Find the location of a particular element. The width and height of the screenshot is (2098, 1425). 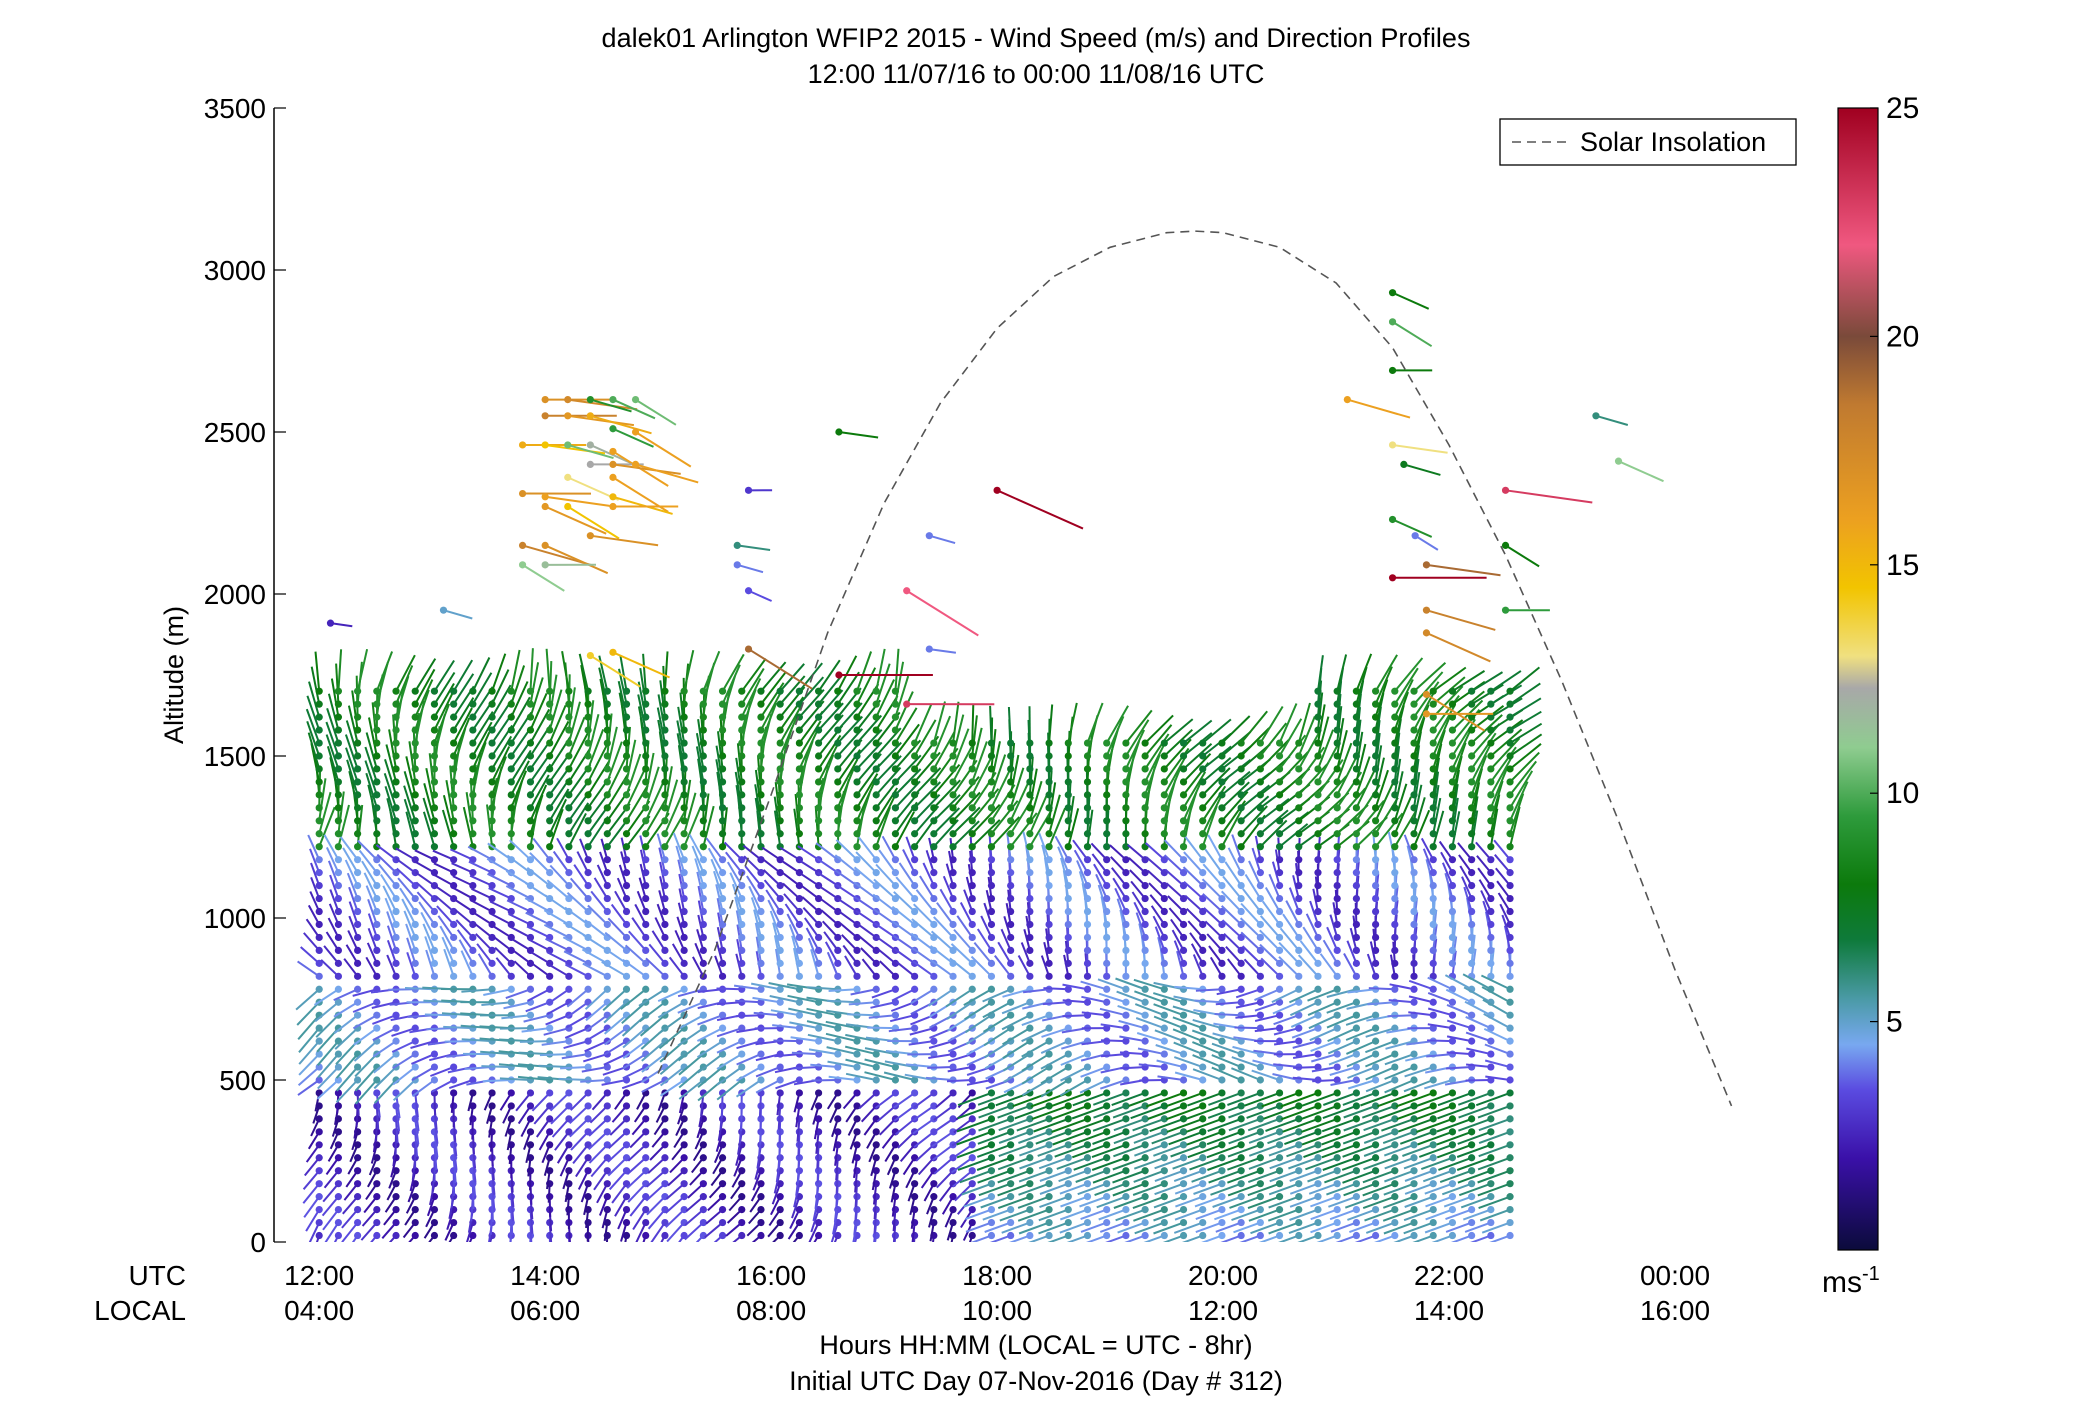

y-axis-label: Altitude (m) is located at coordinates (174, 675).